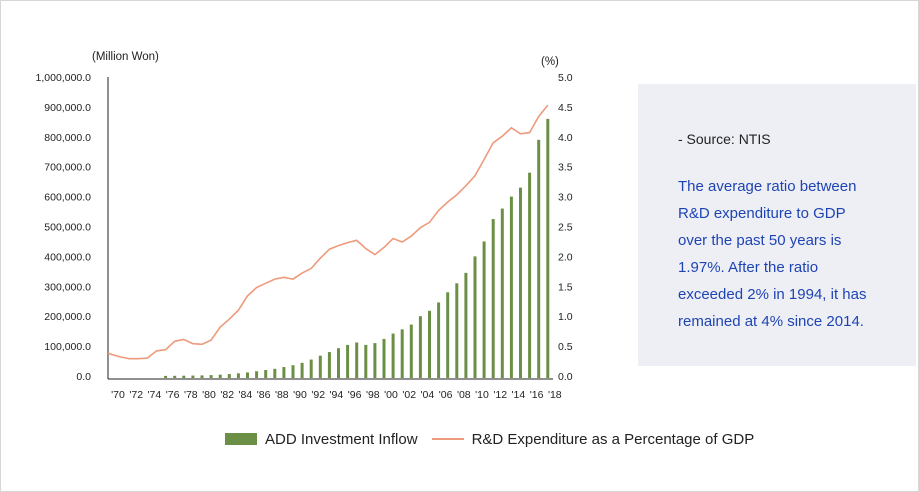 Image resolution: width=919 pixels, height=492 pixels. Describe the element at coordinates (173, 395) in the screenshot. I see `x-tick-label: '76` at that location.